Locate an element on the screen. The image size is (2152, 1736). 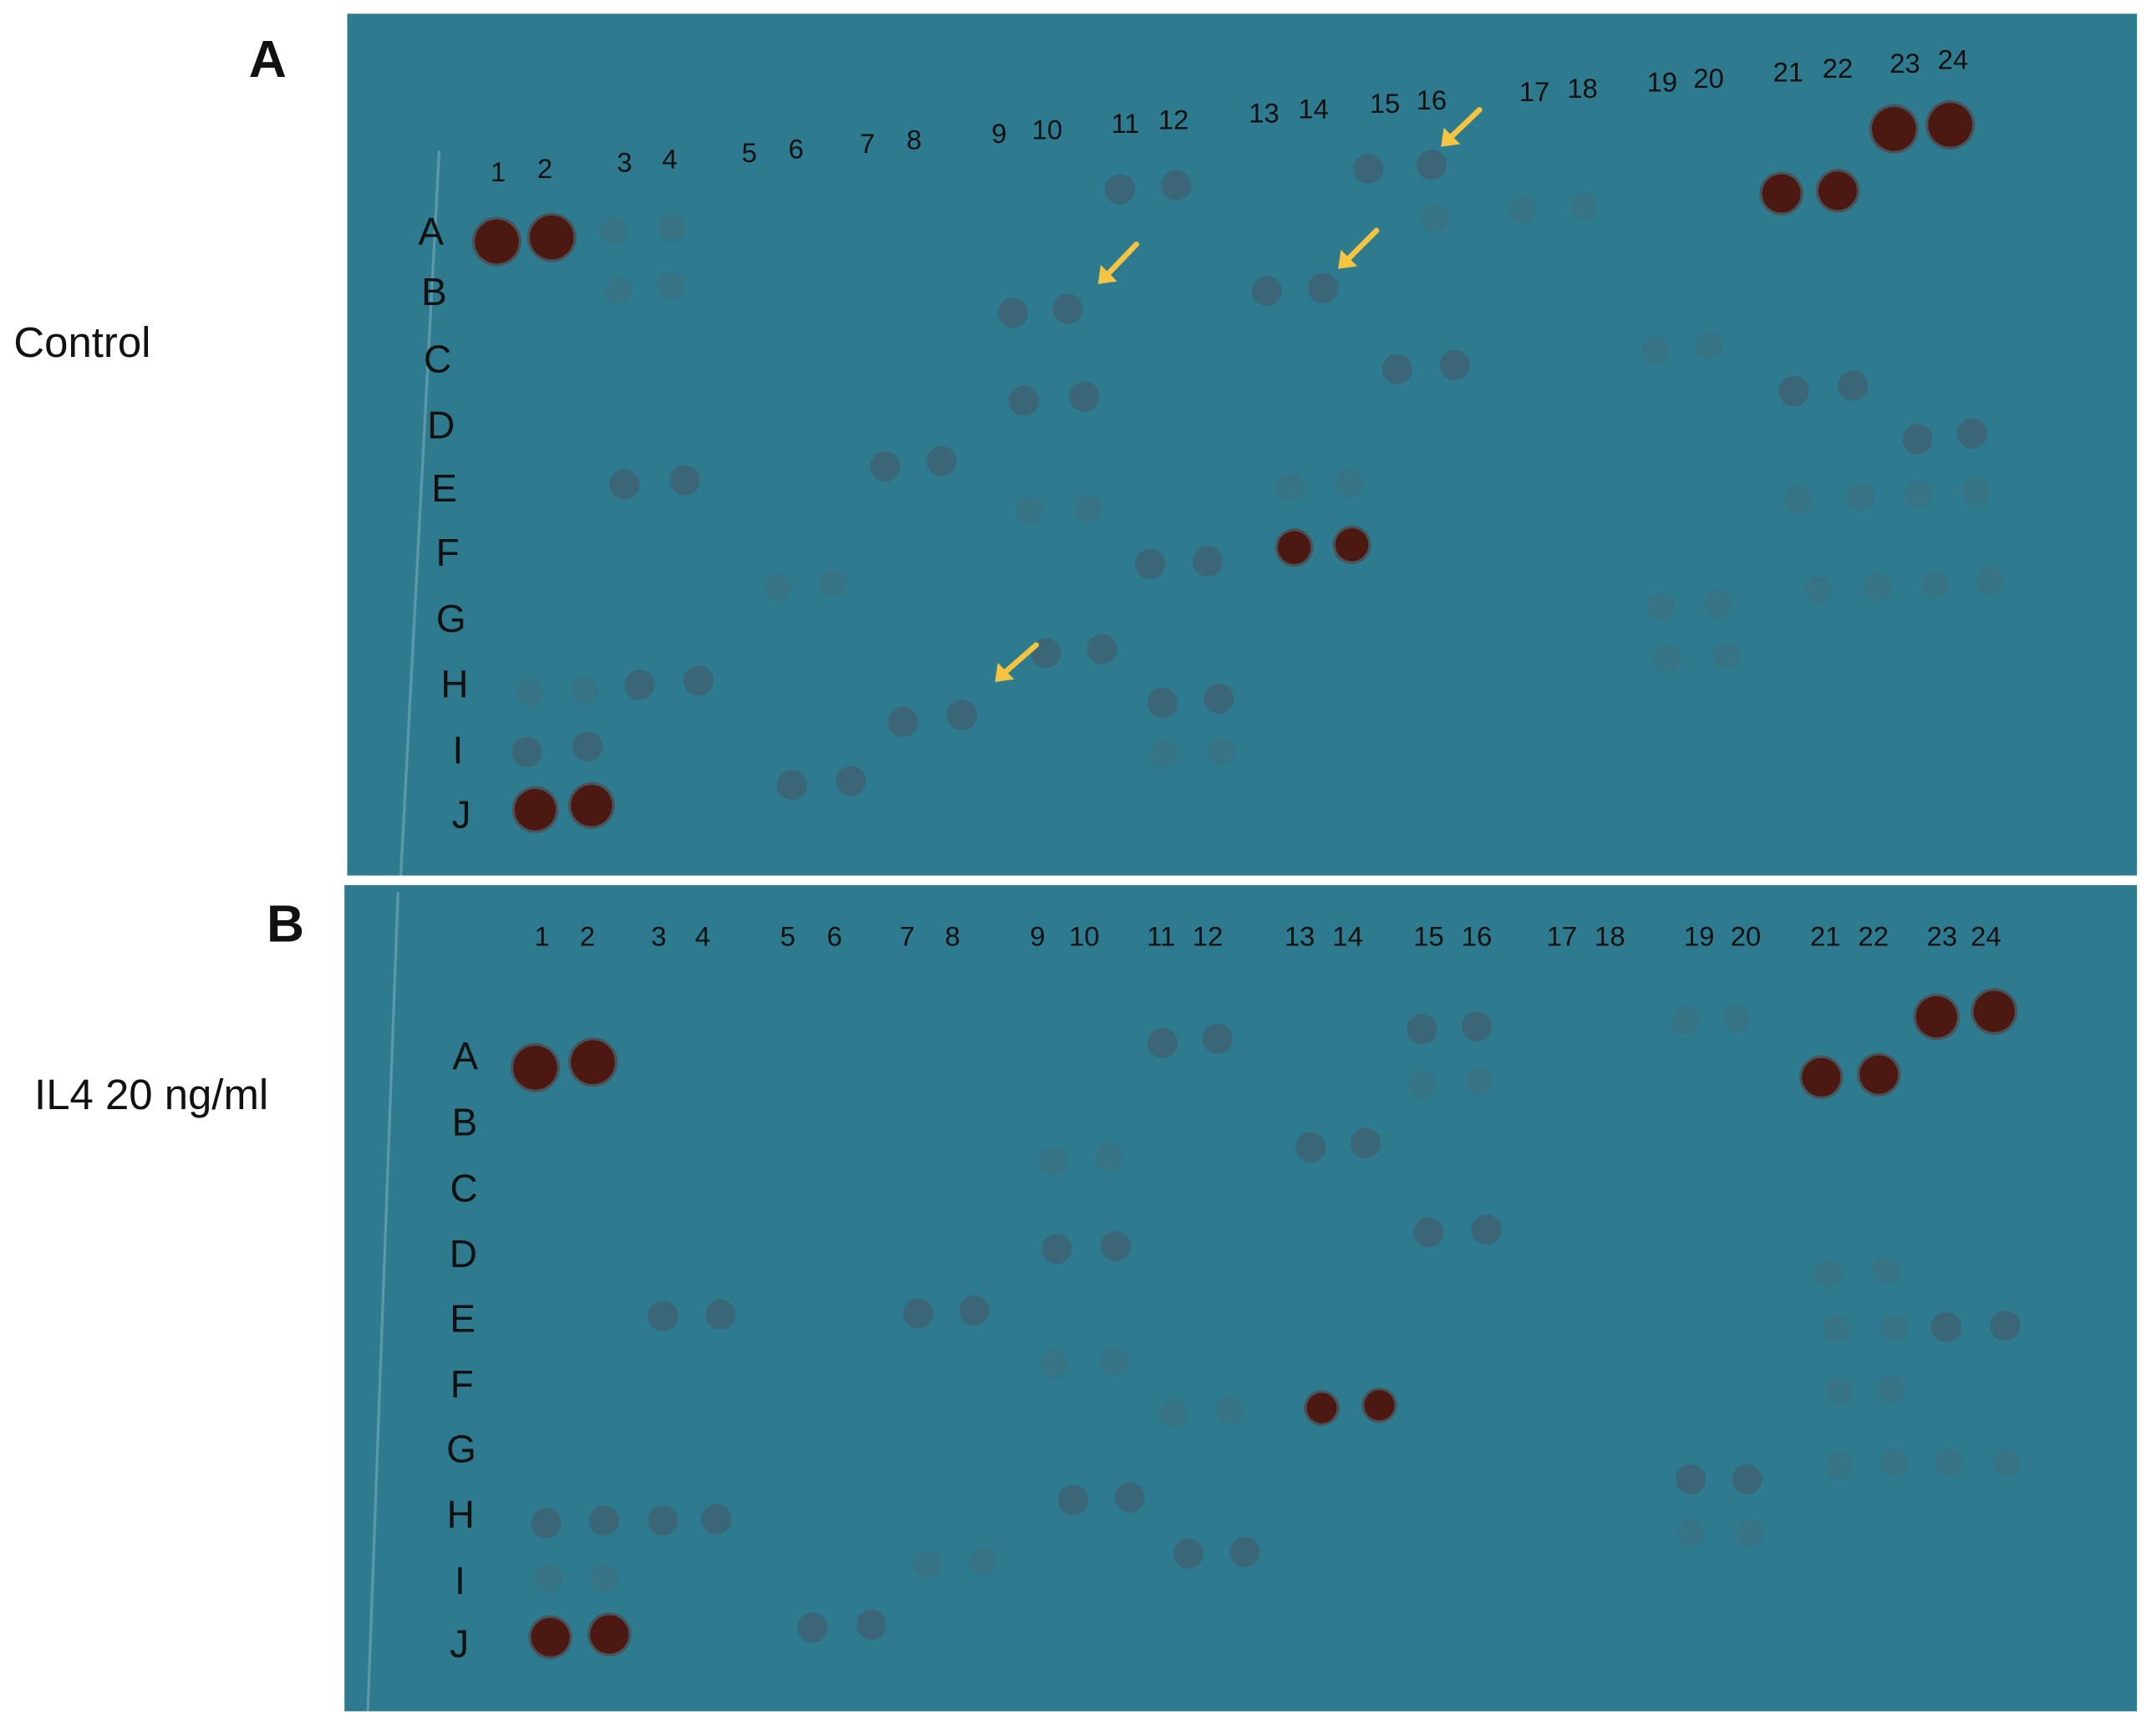
column-label: 18 is located at coordinates (1582, 88).